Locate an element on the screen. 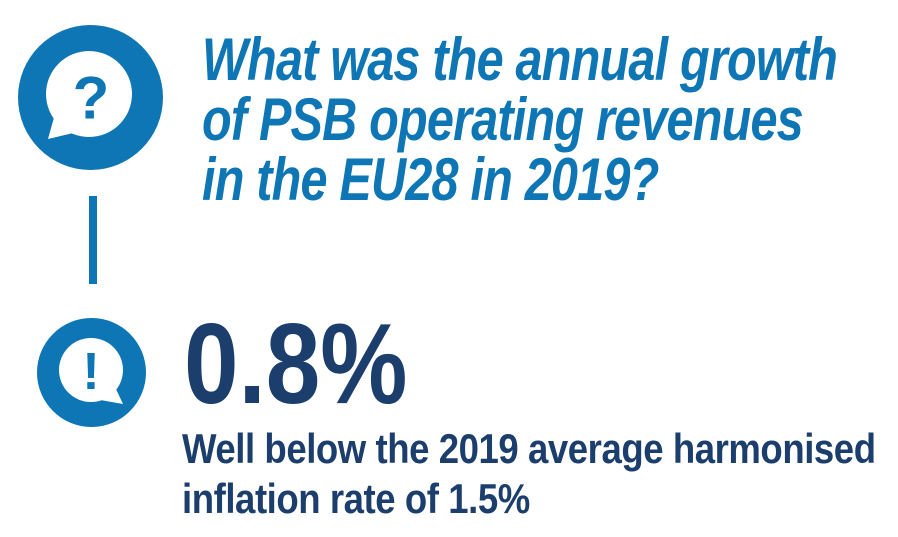  question-mark-glyph: ? is located at coordinates (91, 98).